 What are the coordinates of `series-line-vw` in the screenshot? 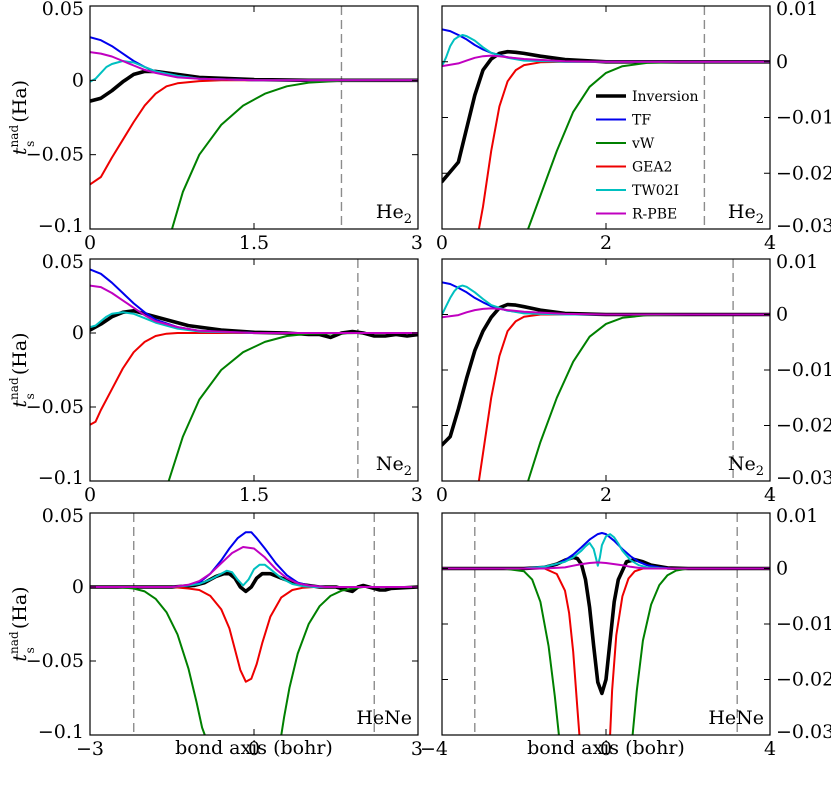 It's located at (294, 154).